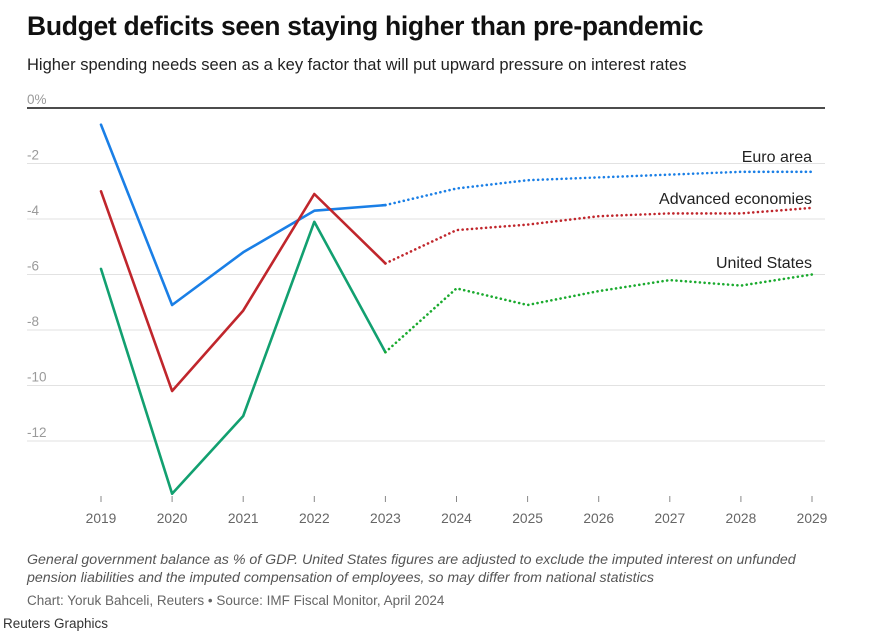 This screenshot has height=643, width=871. I want to click on x-tick-label: 2025, so click(527, 518).